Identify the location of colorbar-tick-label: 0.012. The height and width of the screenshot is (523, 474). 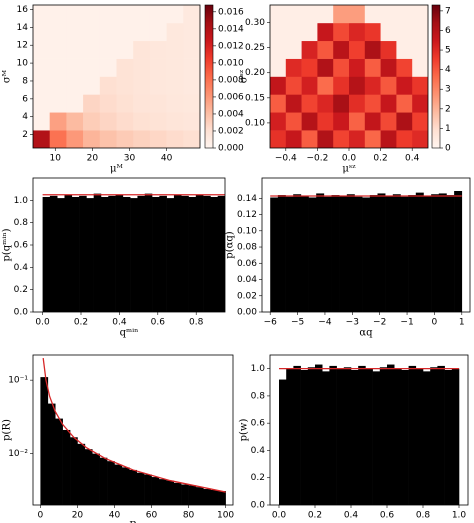
(231, 46).